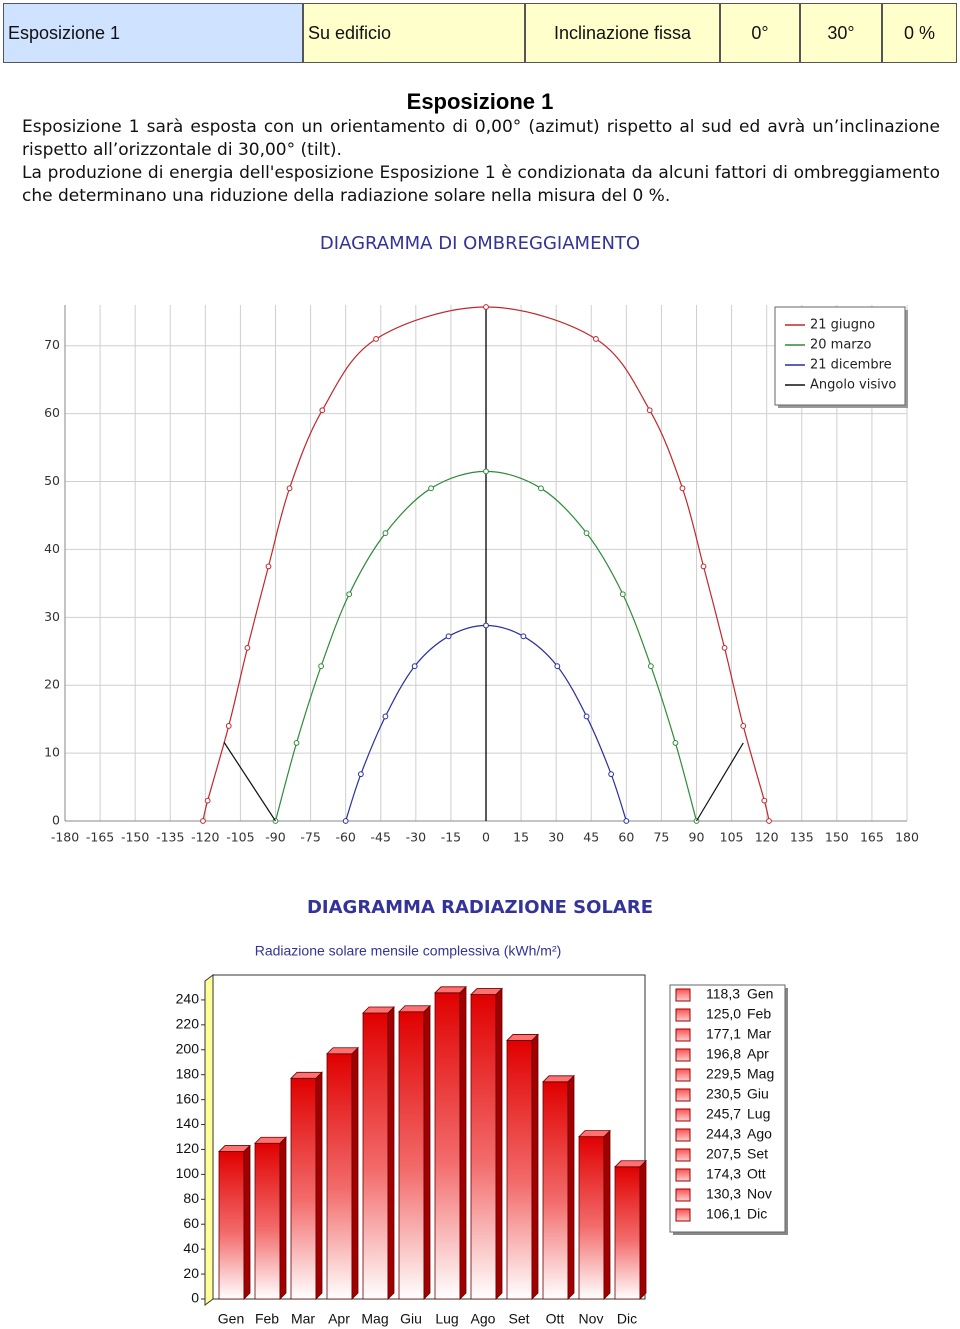 The height and width of the screenshot is (1329, 960). Describe the element at coordinates (100, 837) in the screenshot. I see `x-tick-label: -165` at that location.